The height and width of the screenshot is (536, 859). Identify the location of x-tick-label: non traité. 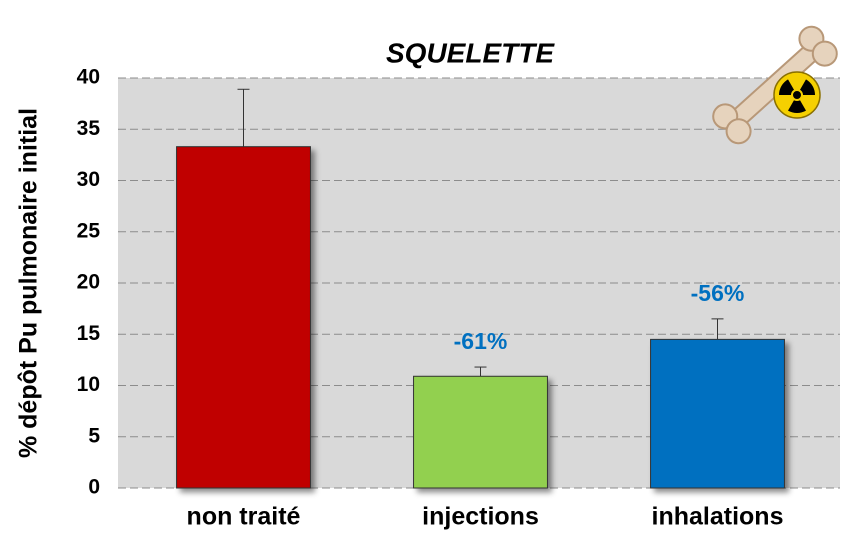
(244, 517).